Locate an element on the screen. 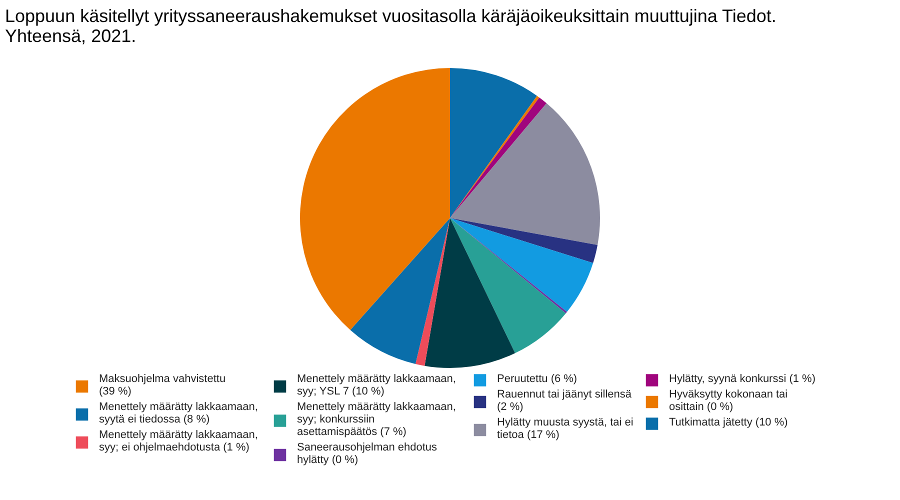 This screenshot has height=500, width=900. legend-label: Maksuohjelma vahvistettu is located at coordinates (162, 379).